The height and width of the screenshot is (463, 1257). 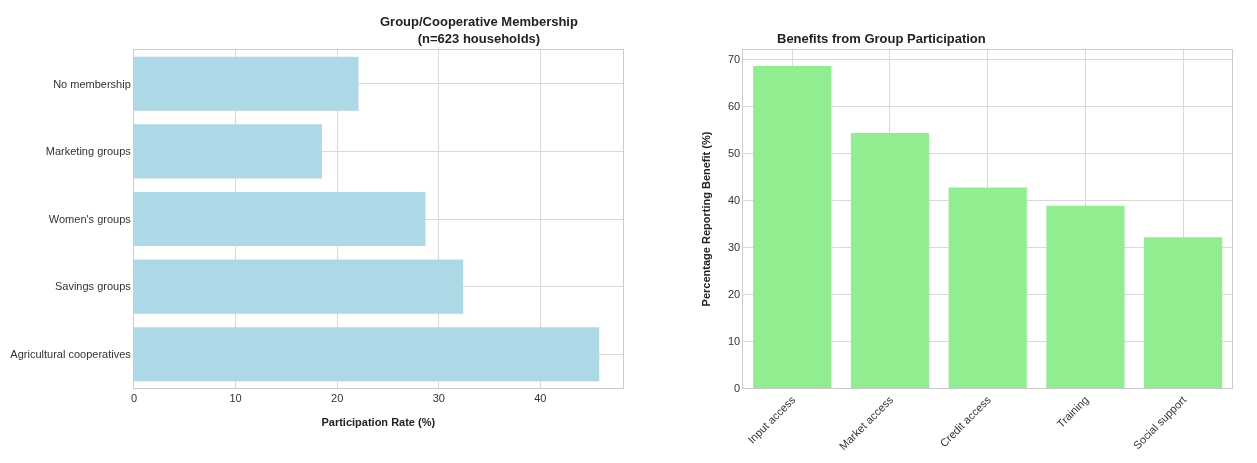 I want to click on x-tick-label: 40, so click(x=540, y=398).